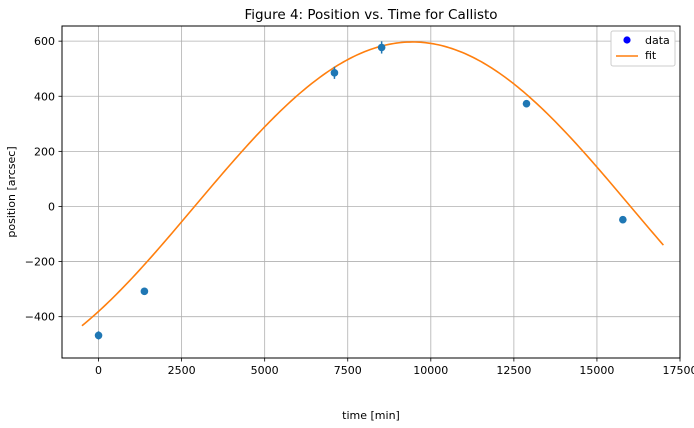 The image size is (694, 428). Describe the element at coordinates (596, 370) in the screenshot. I see `x-tick-label: 15000` at that location.